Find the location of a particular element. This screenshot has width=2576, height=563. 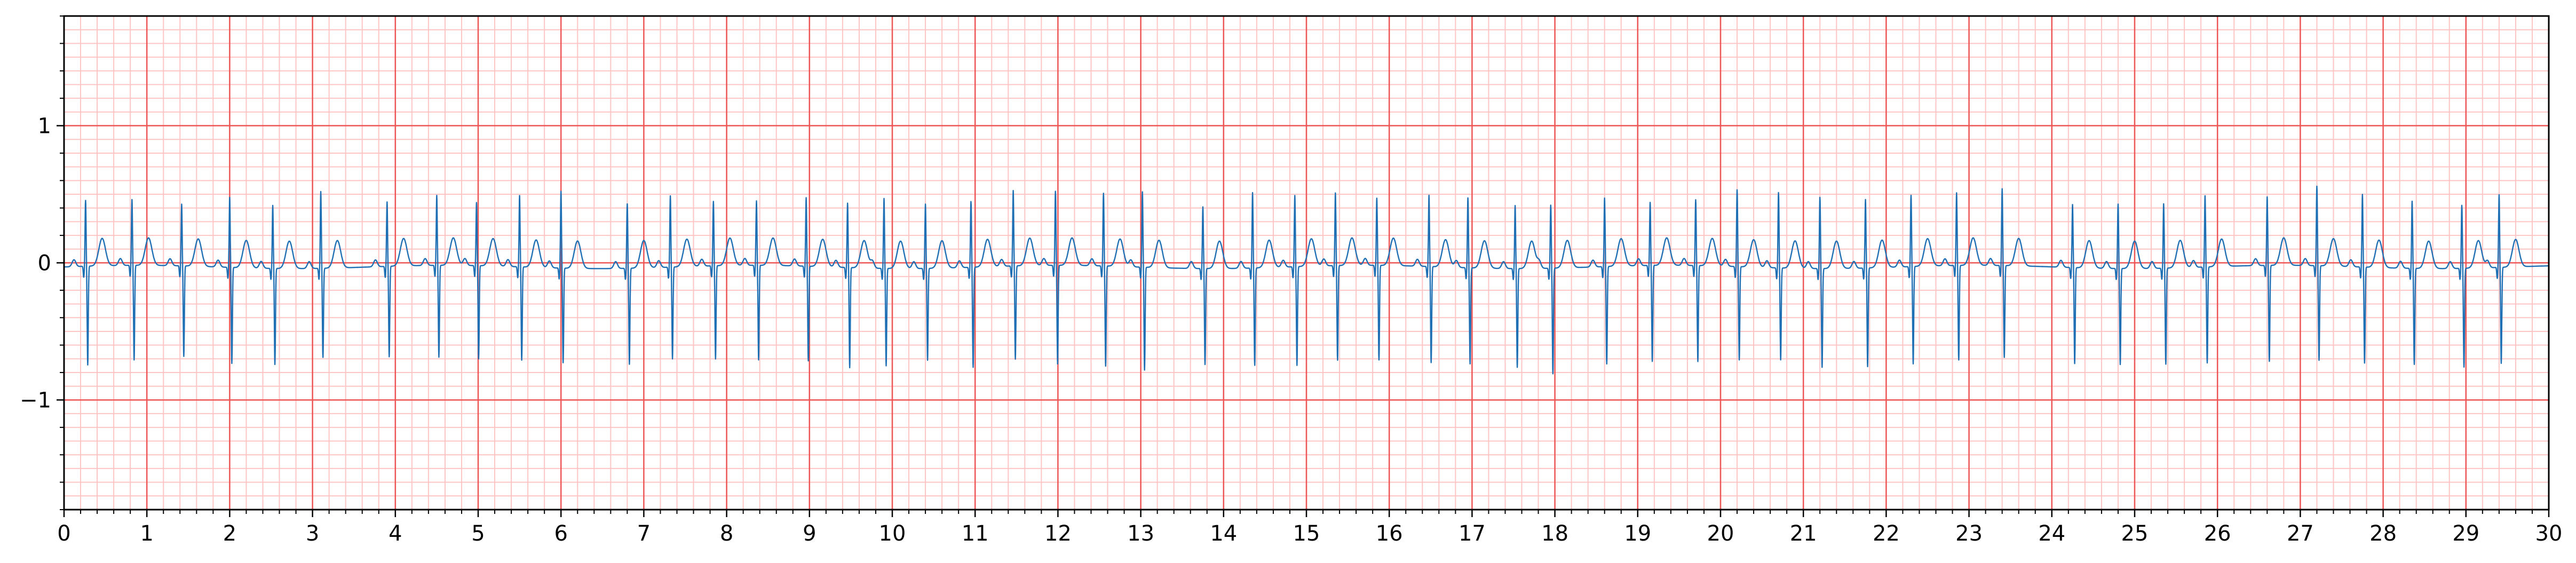

x-tick-label: 29 is located at coordinates (2465, 533).